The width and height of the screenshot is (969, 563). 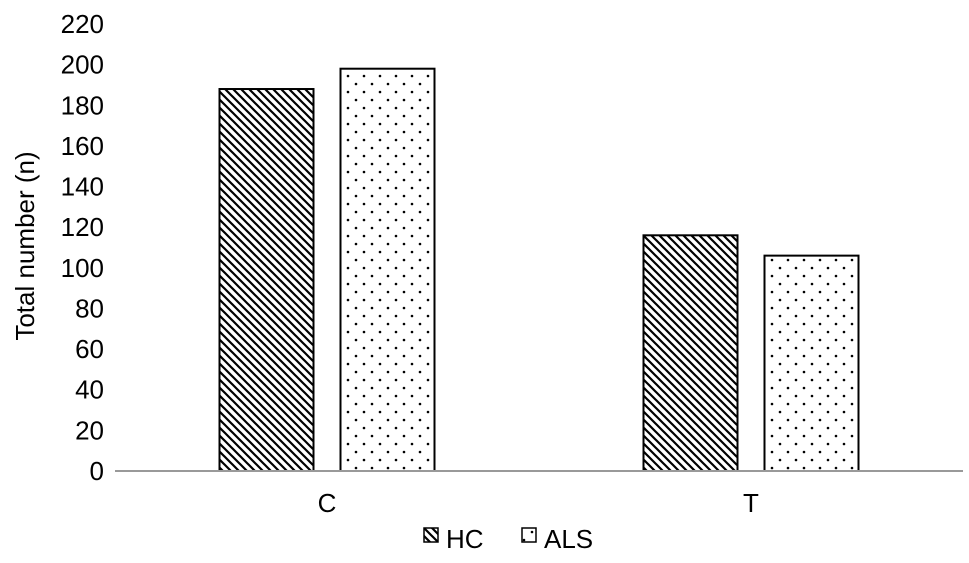 I want to click on y-tick-labels: 0 20 40 60 80 100 120 140 160 180 200 220, so click(x=82, y=247).